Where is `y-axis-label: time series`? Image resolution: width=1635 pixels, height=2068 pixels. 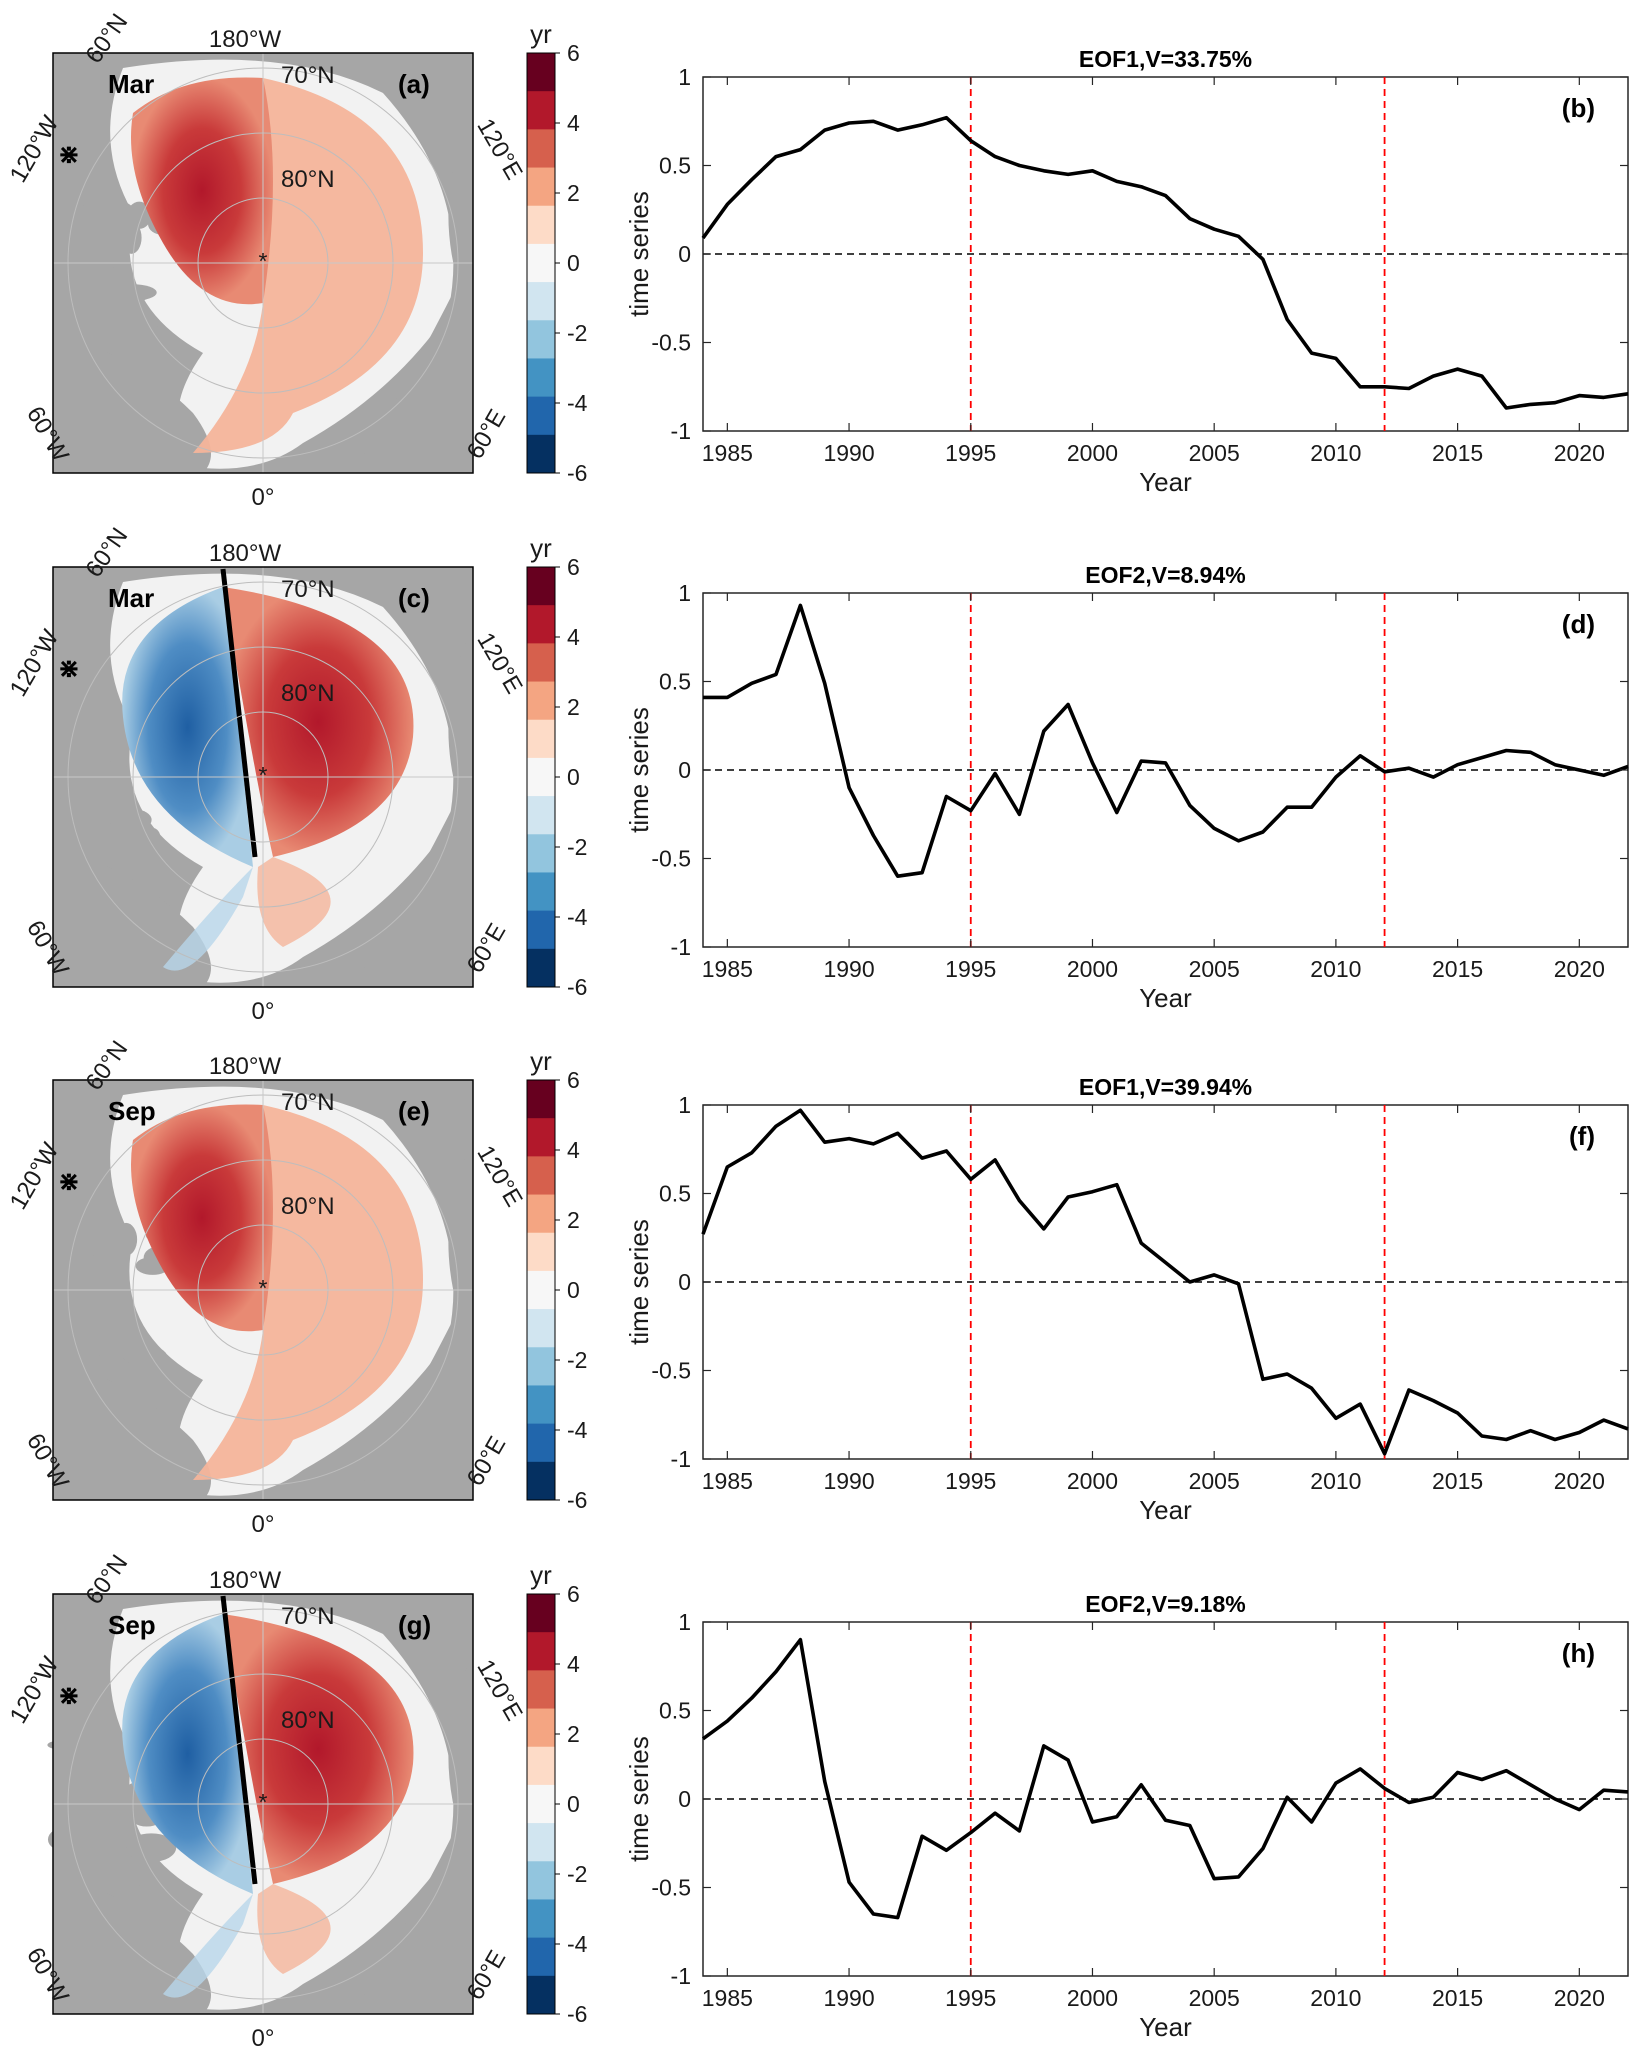 y-axis-label: time series is located at coordinates (639, 1799).